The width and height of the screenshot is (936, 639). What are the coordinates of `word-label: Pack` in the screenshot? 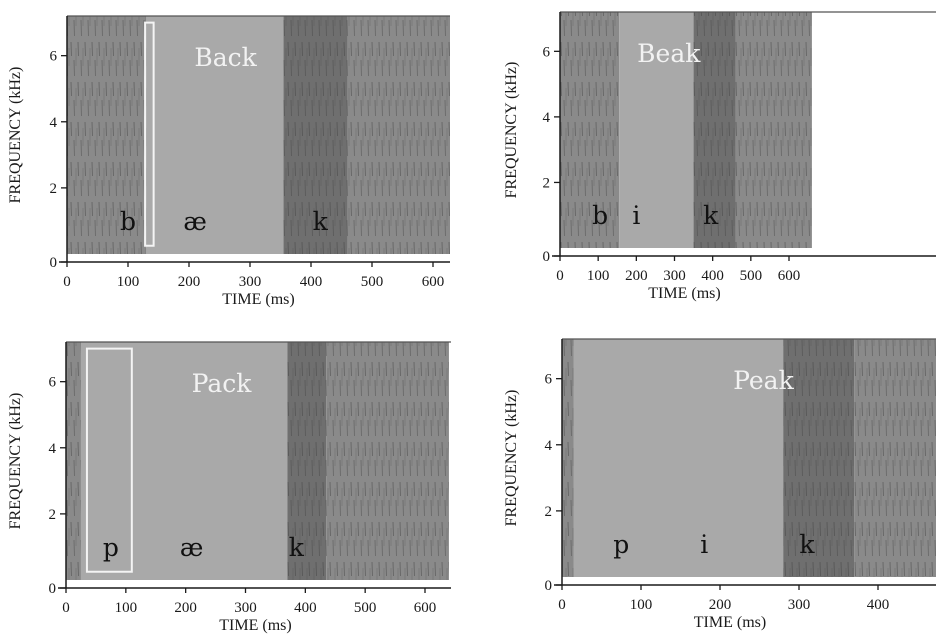 It's located at (222, 383).